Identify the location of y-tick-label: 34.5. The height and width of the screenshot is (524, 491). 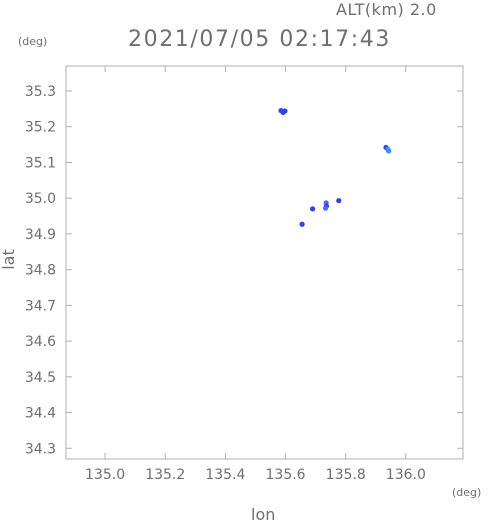
(40, 378).